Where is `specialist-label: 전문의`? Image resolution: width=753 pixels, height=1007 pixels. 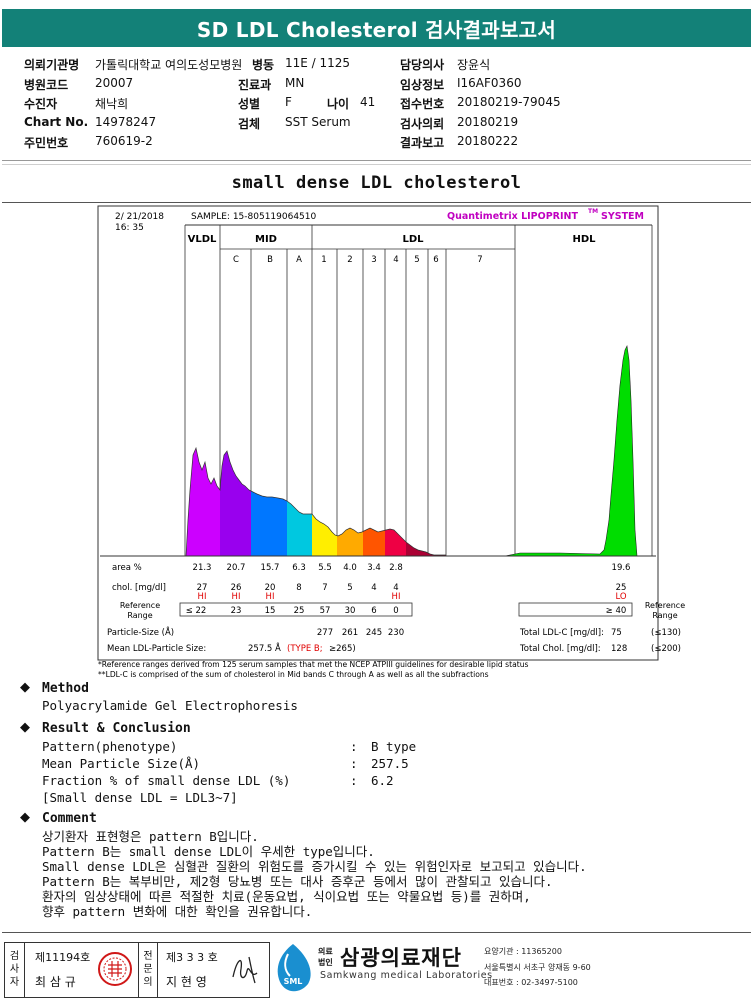
specialist-label: 전문의 is located at coordinates (148, 970).